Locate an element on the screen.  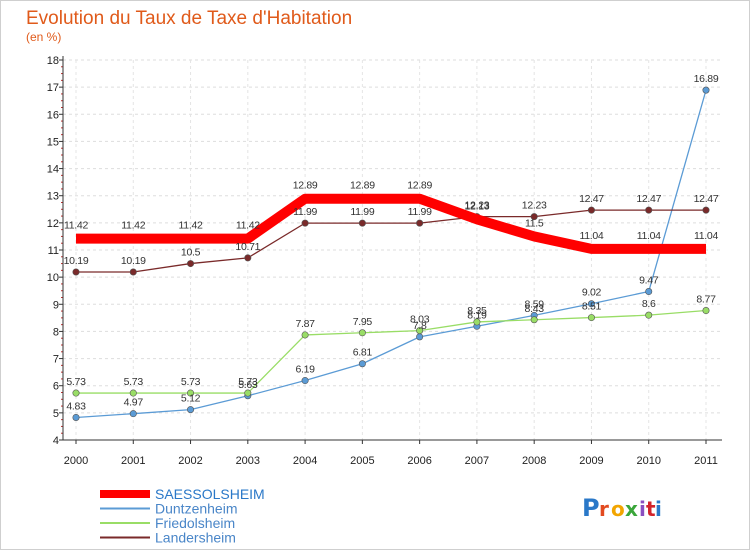
x-tick-label: 2008 is located at coordinates (534, 461).